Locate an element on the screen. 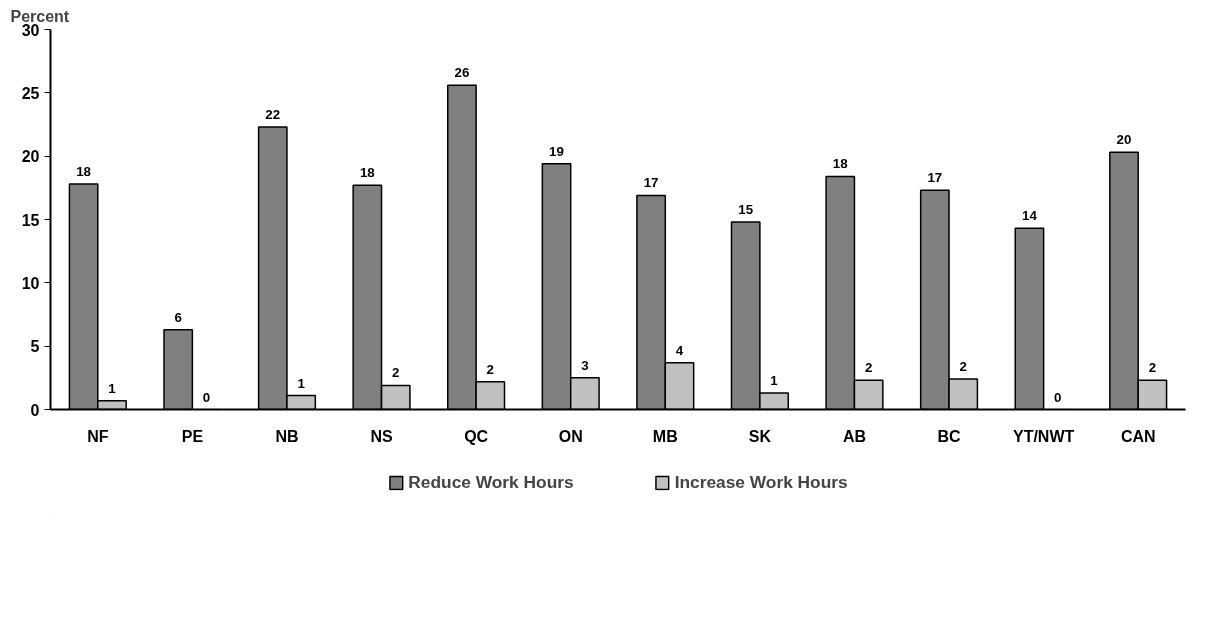 This screenshot has height=634, width=1221. data-label: 14 is located at coordinates (1030, 216).